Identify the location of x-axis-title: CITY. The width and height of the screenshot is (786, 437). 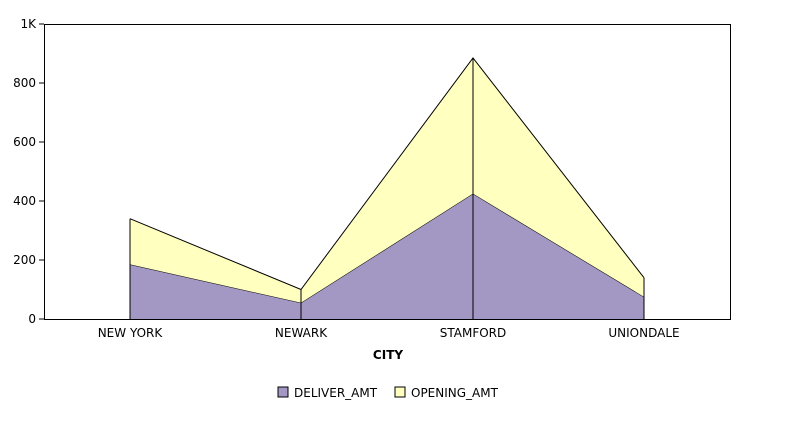
(388, 355).